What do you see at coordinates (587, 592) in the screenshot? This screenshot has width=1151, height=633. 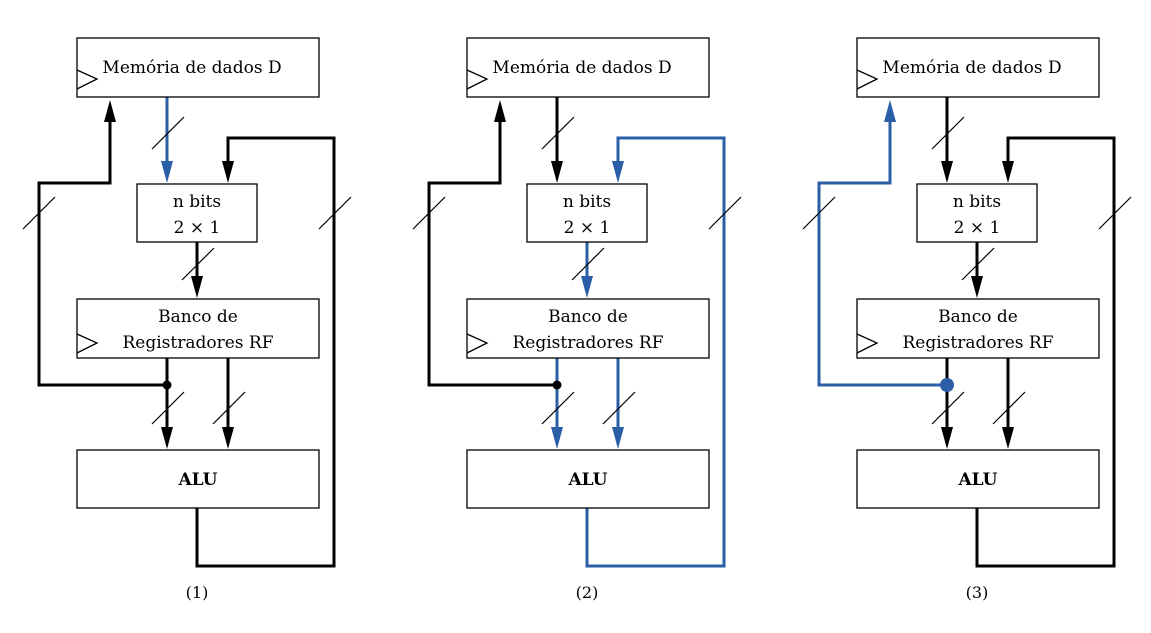 I see `panel-caption: (2)` at bounding box center [587, 592].